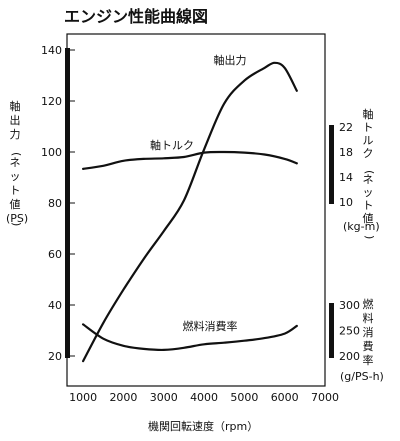 Image resolution: width=400 pixels, height=441 pixels. What do you see at coordinates (346, 177) in the screenshot?
I see `torque-tick-label: 14` at bounding box center [346, 177].